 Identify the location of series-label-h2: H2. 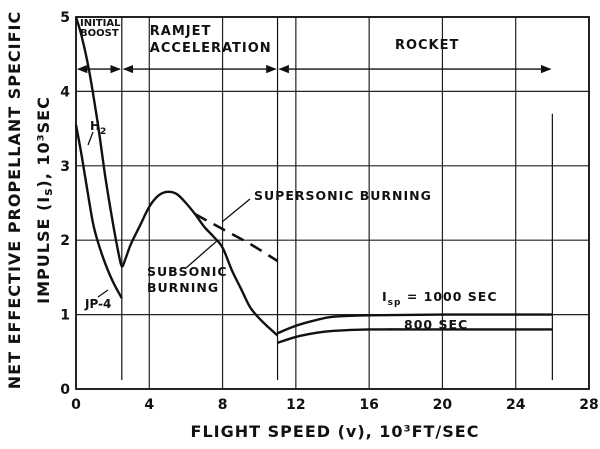
(98, 128).